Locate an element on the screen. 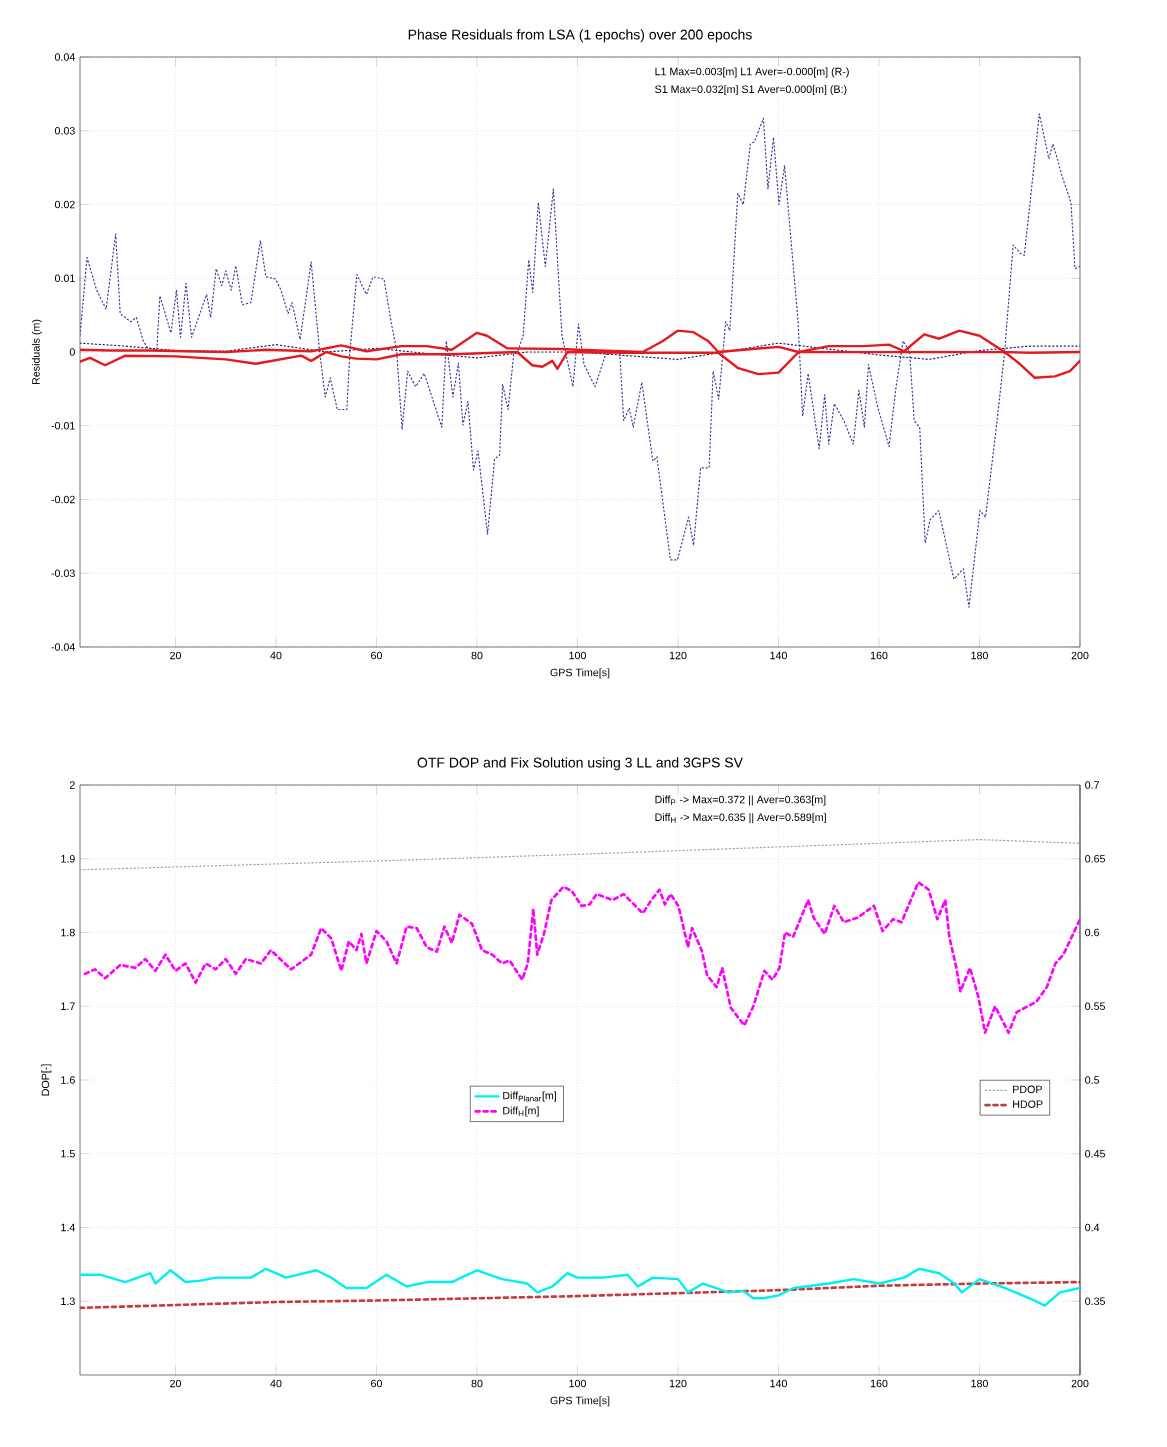 This screenshot has width=1167, height=1447. y-tick-label: 1.8 is located at coordinates (68, 932).